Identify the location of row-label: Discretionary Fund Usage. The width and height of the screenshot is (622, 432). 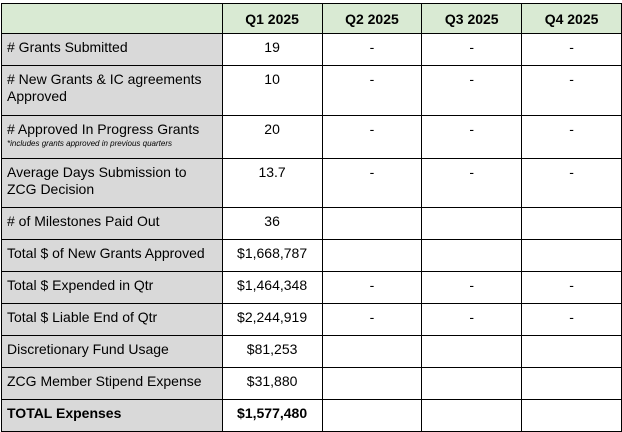
(112, 351).